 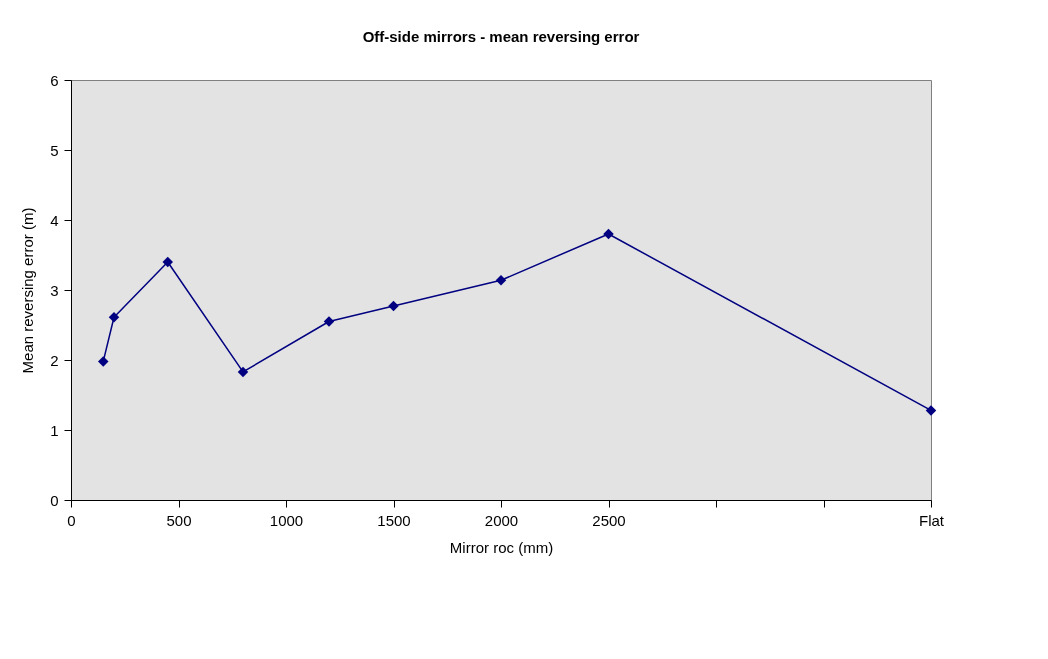 I want to click on x-tick-label: 2000, so click(x=501, y=520).